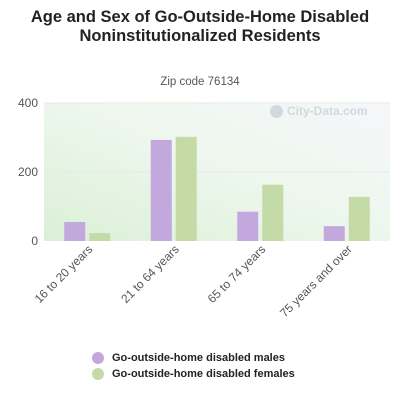 The width and height of the screenshot is (400, 400). Describe the element at coordinates (327, 111) in the screenshot. I see `watermark-text: City-Data.com` at that location.